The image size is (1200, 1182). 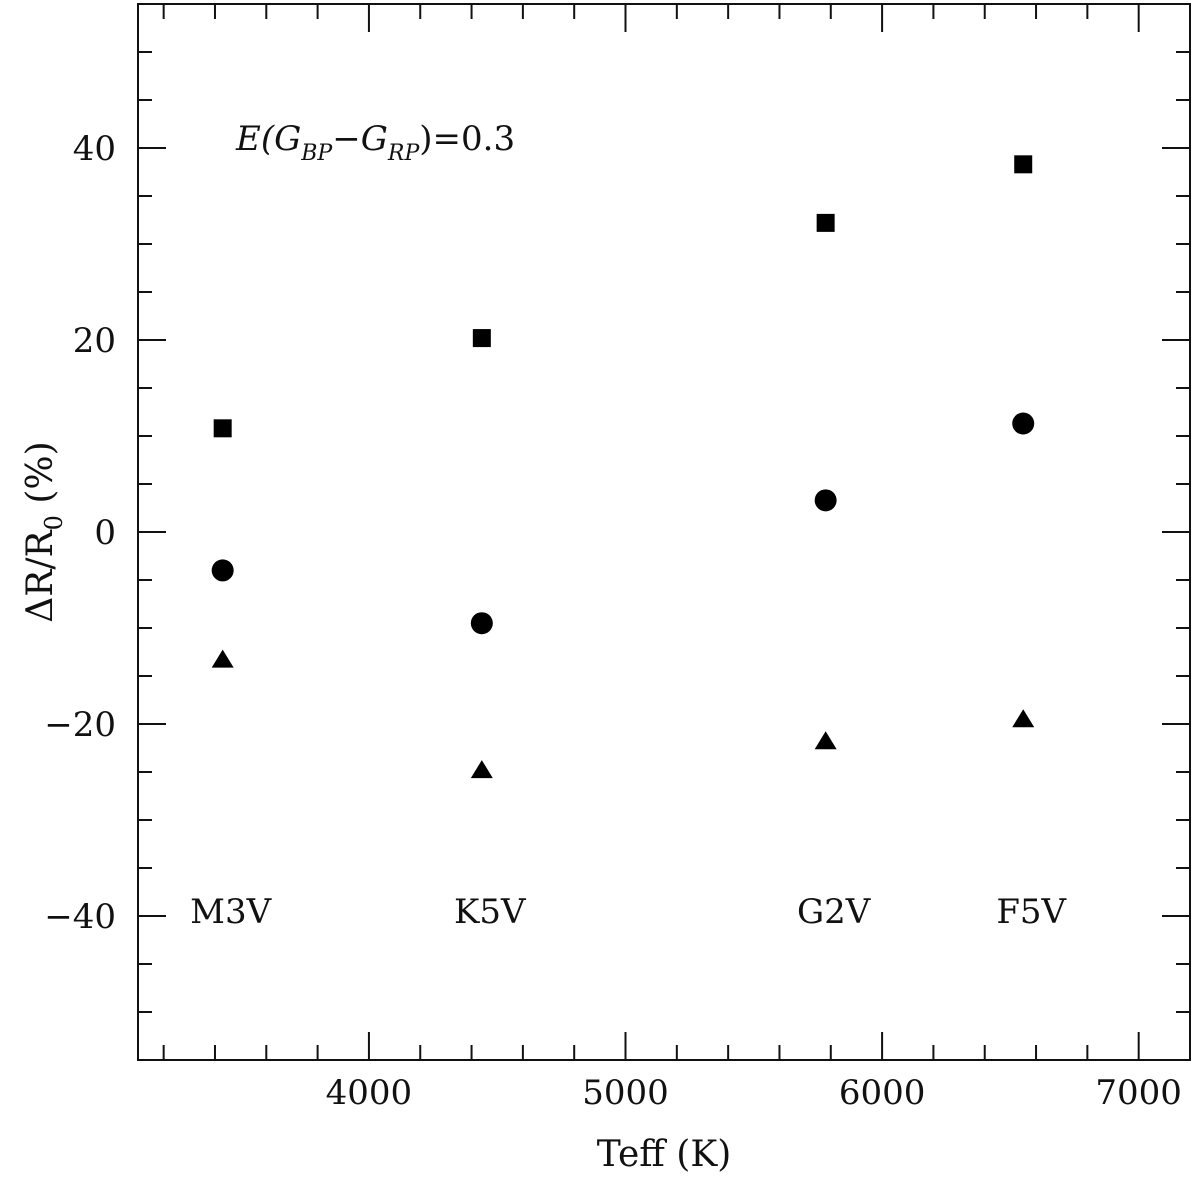 What do you see at coordinates (360, 139) in the screenshot?
I see `annotation-minus: −G` at bounding box center [360, 139].